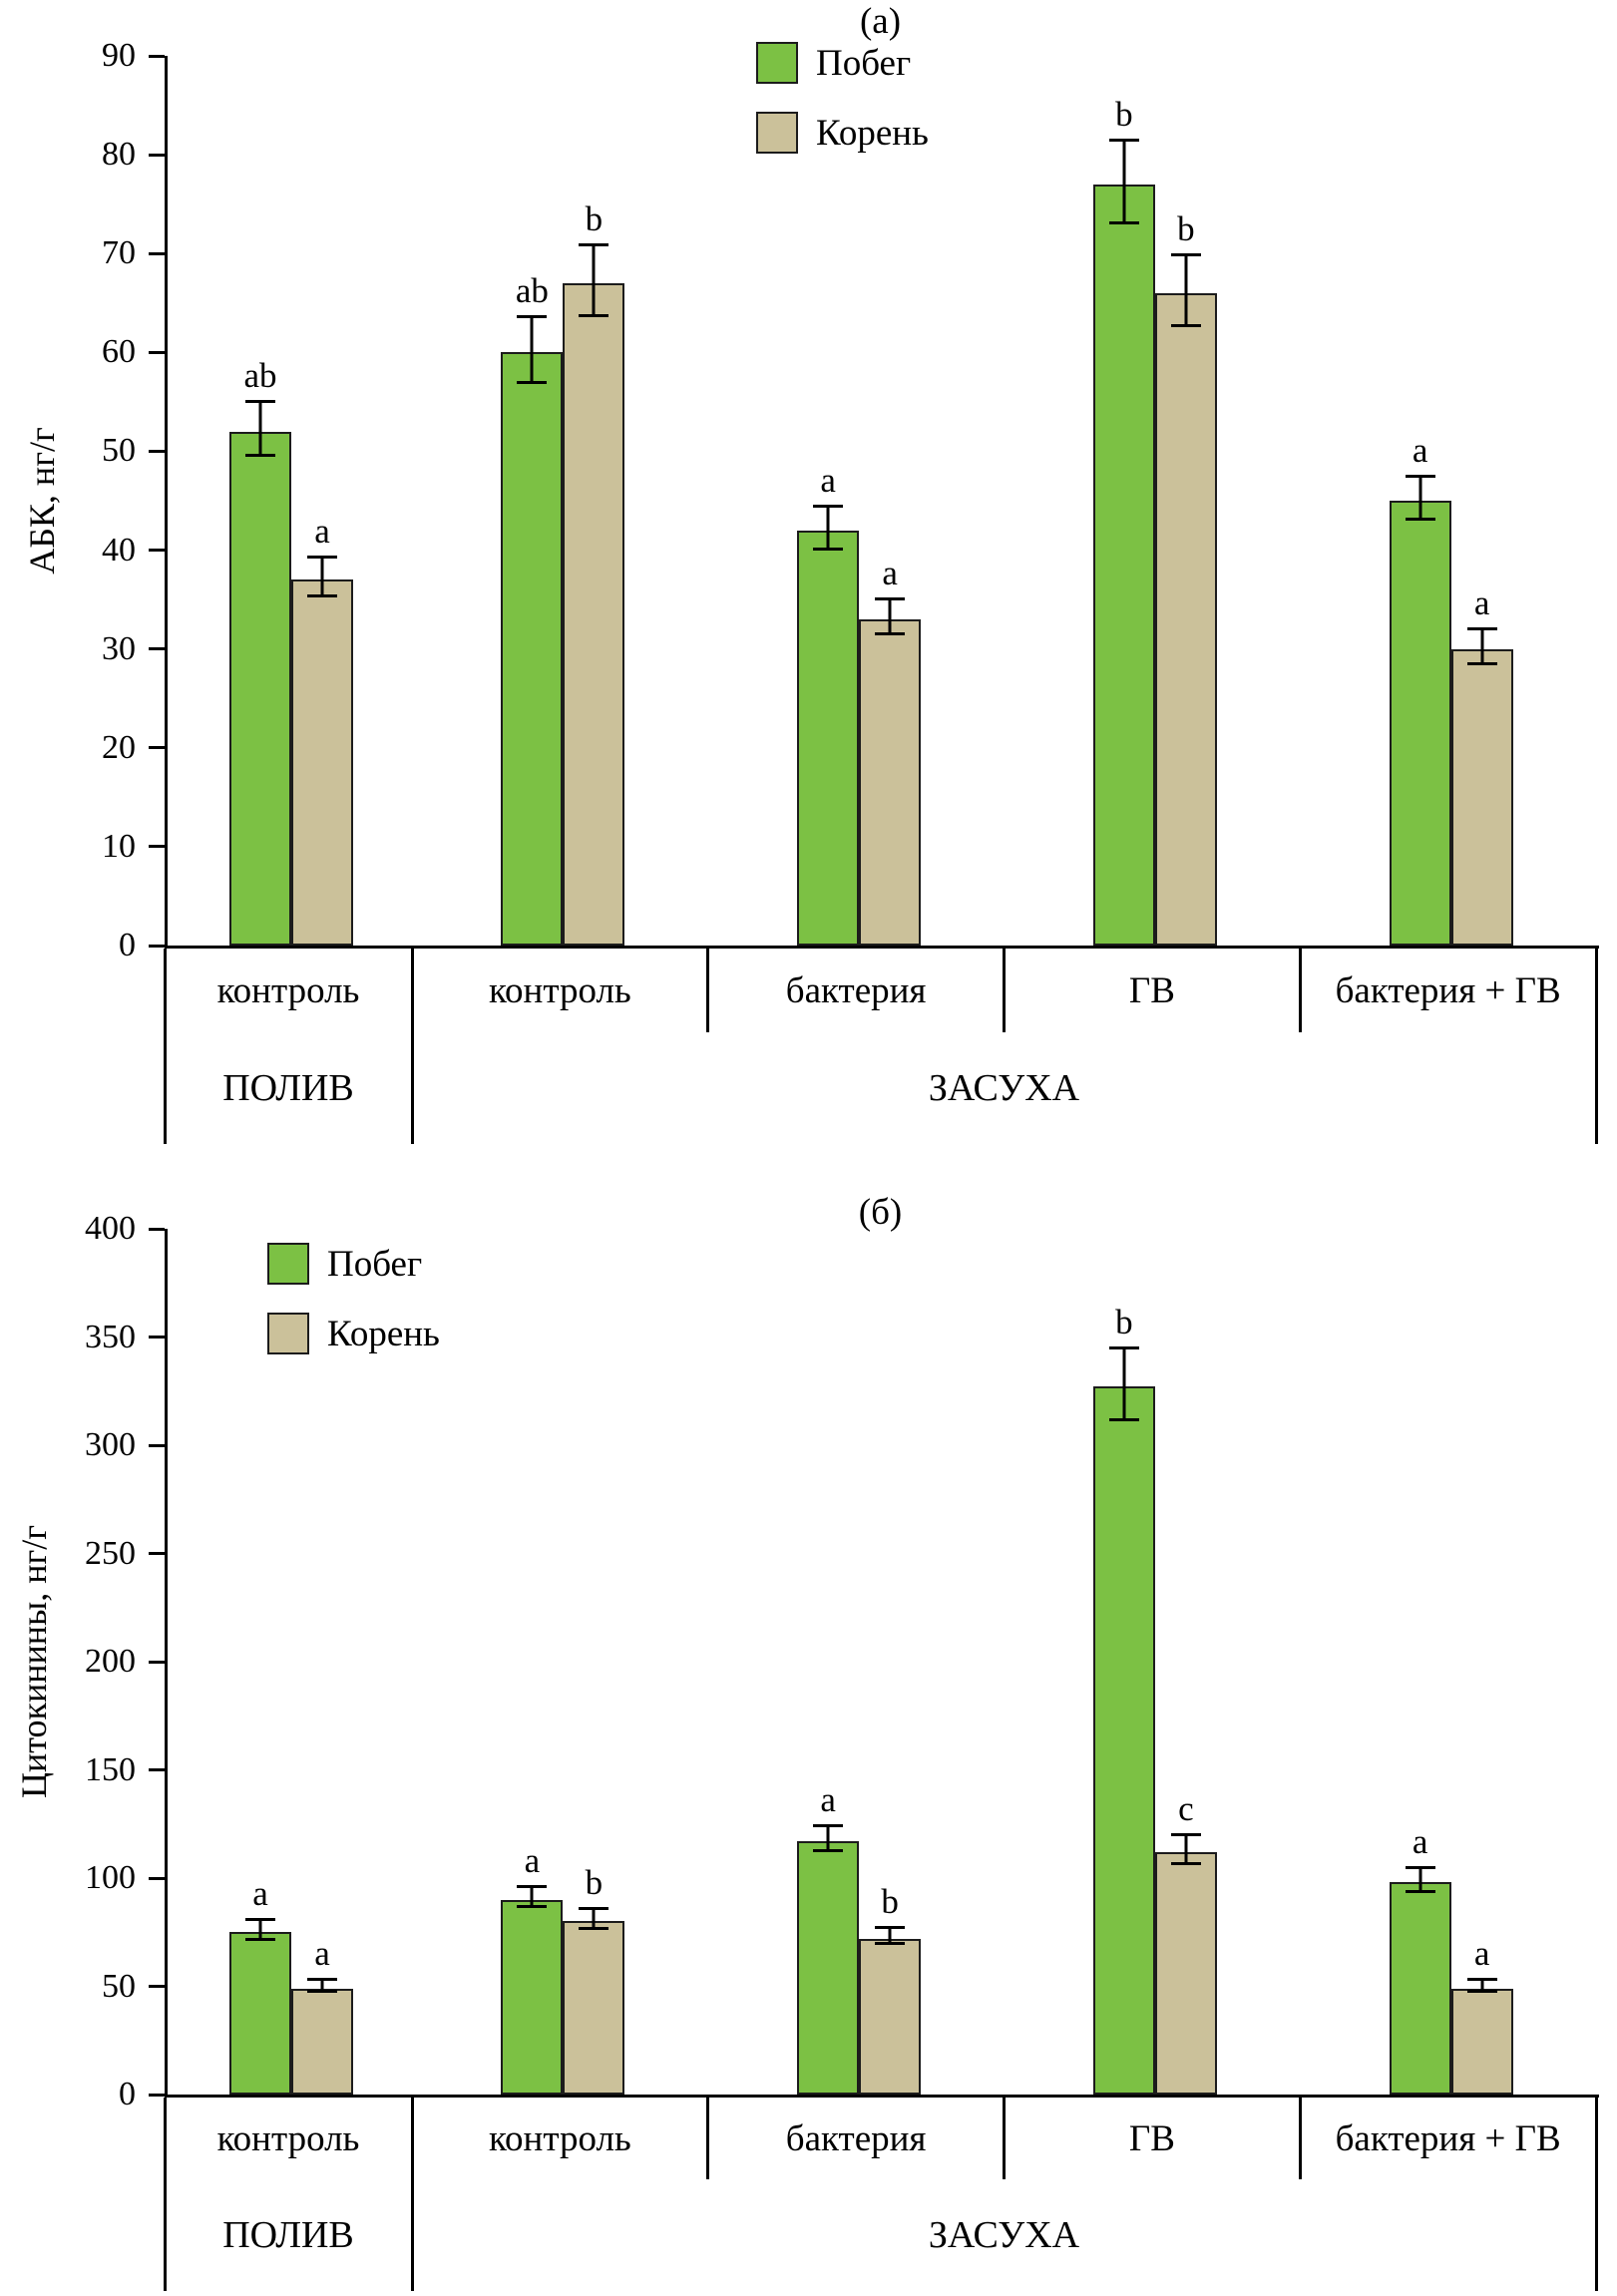  What do you see at coordinates (110, 1444) in the screenshot?
I see `y-tick-label: 300` at bounding box center [110, 1444].